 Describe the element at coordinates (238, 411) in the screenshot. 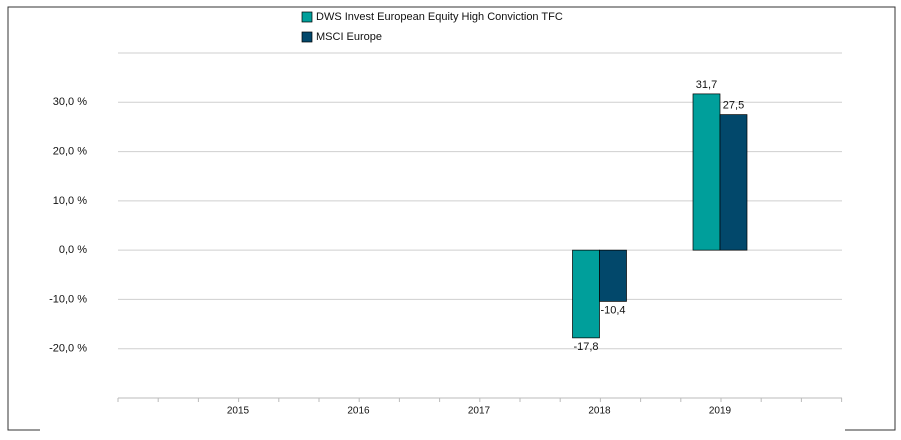

I see `x-tick-label: 2015` at that location.